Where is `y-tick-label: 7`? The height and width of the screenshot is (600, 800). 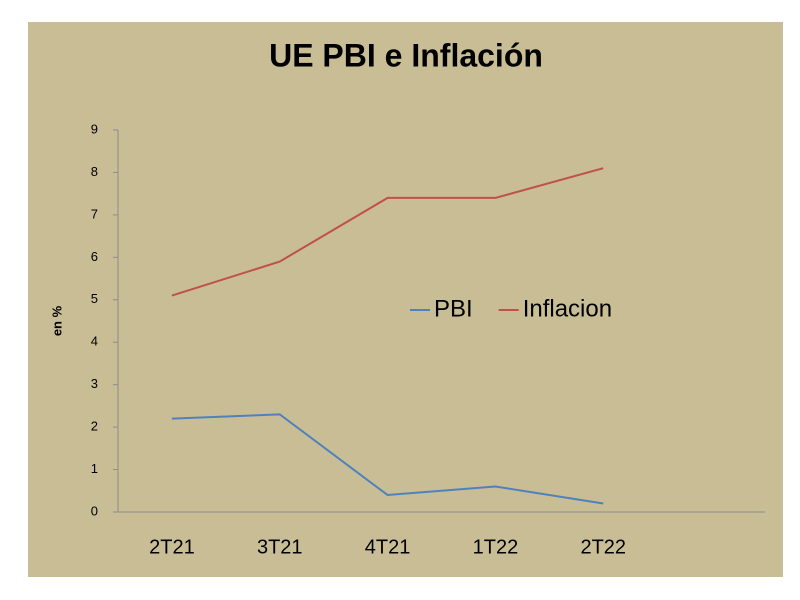 y-tick-label: 7 is located at coordinates (94, 213).